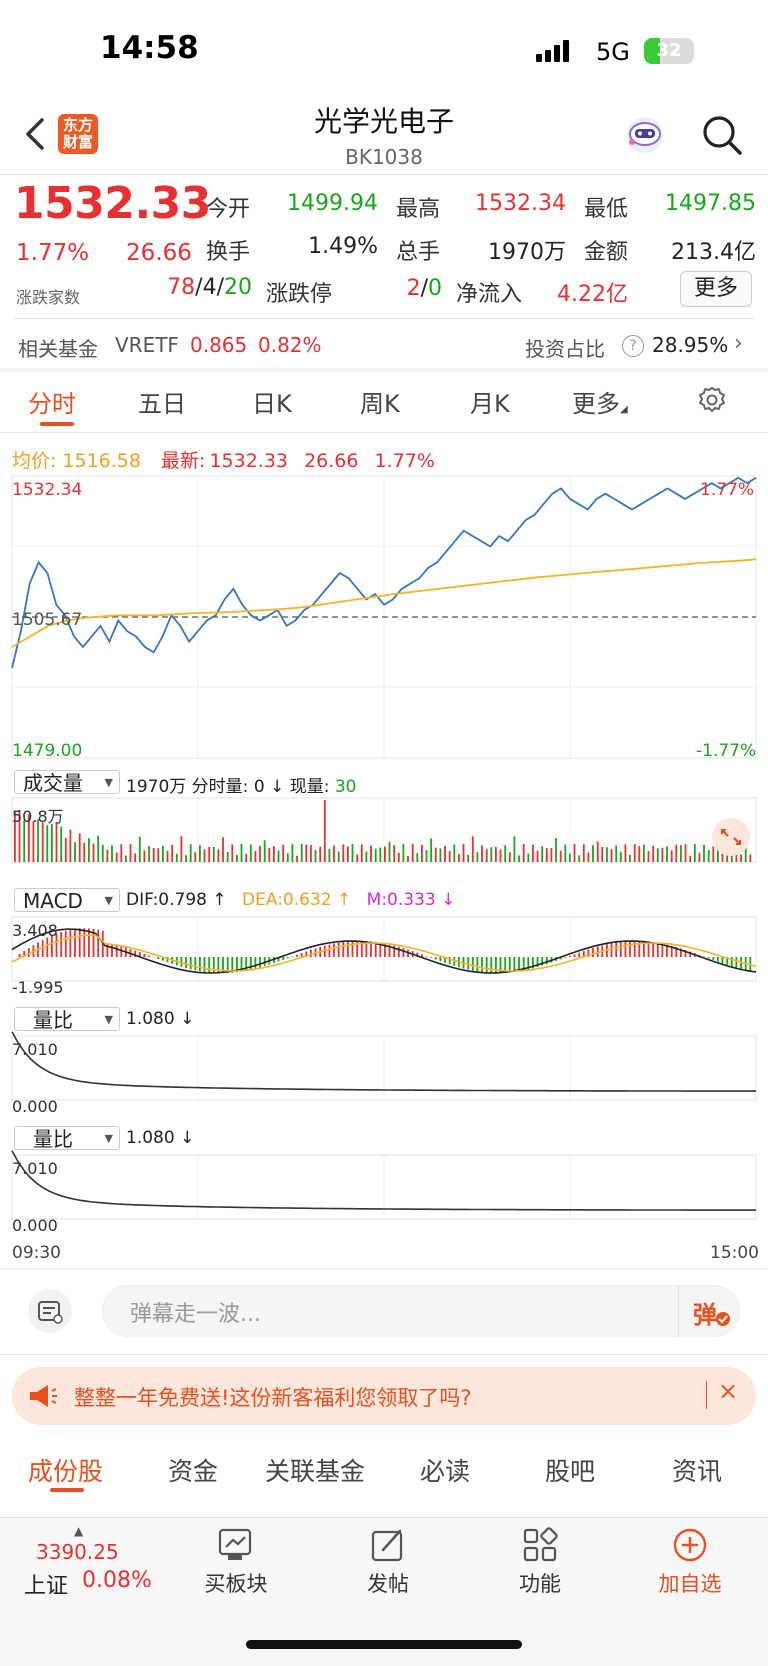 The width and height of the screenshot is (768, 1666). What do you see at coordinates (709, 1311) in the screenshot?
I see `danmu-button: 弹` at bounding box center [709, 1311].